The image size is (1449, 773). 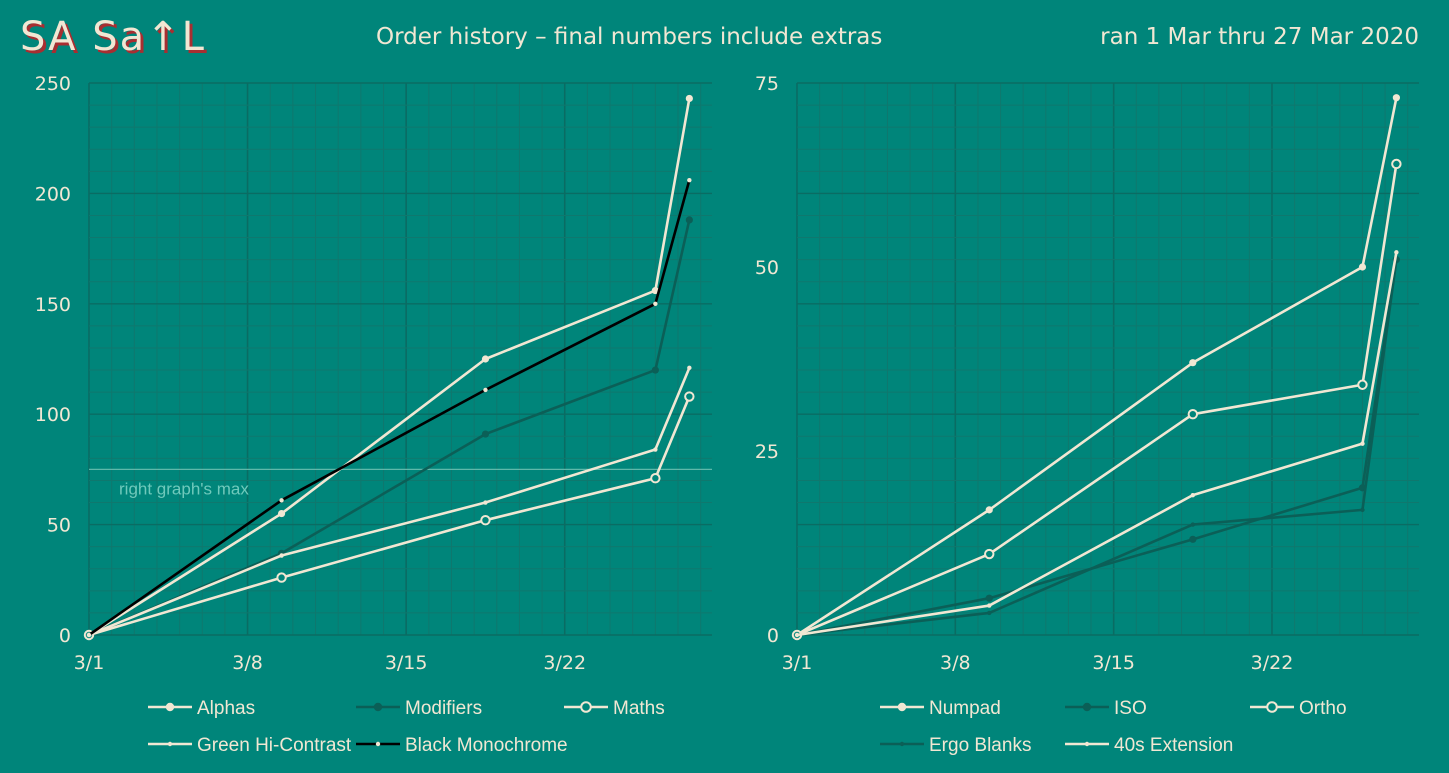 What do you see at coordinates (1298, 708) in the screenshot?
I see `legend-entry: Ortho` at bounding box center [1298, 708].